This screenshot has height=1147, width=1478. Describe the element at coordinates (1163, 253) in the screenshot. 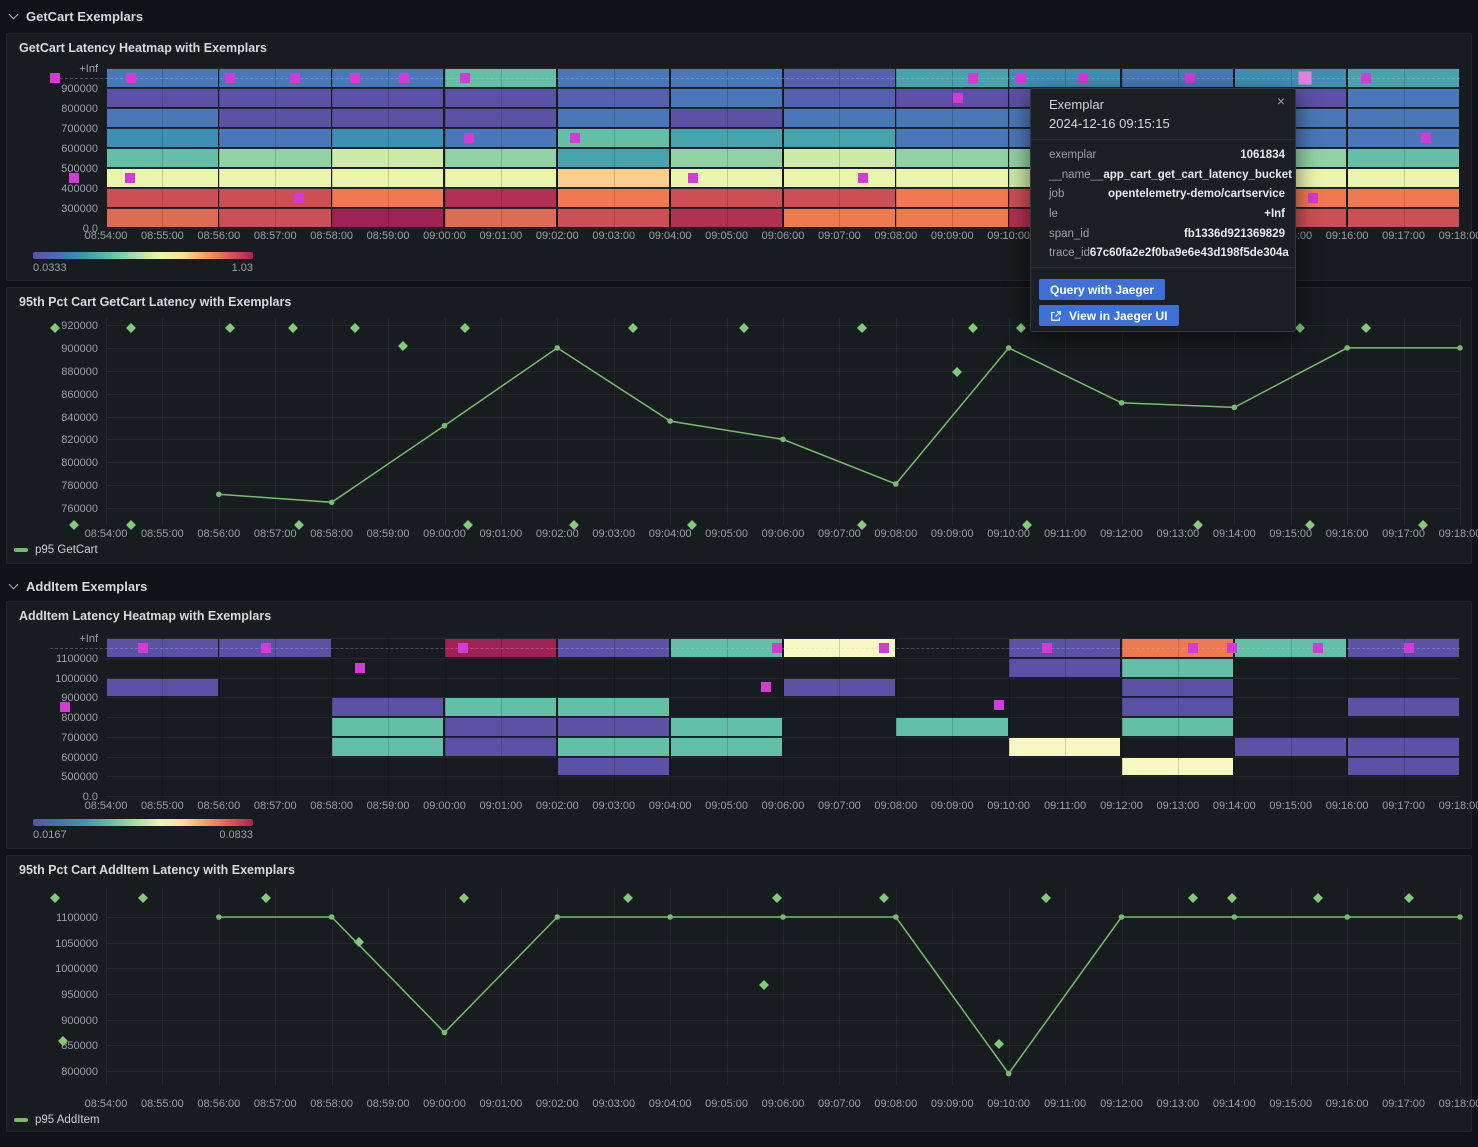

I see `tooltip-row: trace_id 67c60fa2e2f0ba9e6e43d198f5de304a` at that location.